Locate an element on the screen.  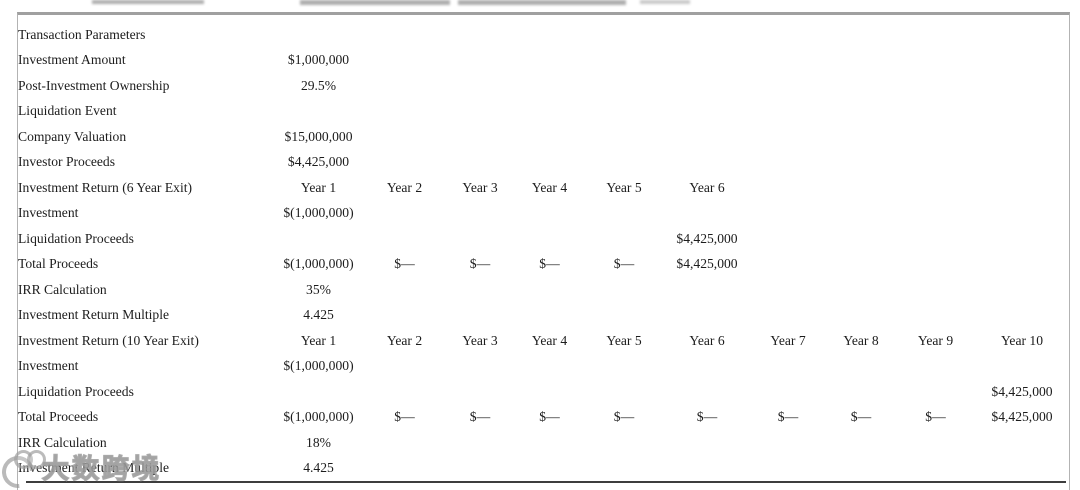
watermark-text: 大数跨境 is located at coordinates (101, 468).